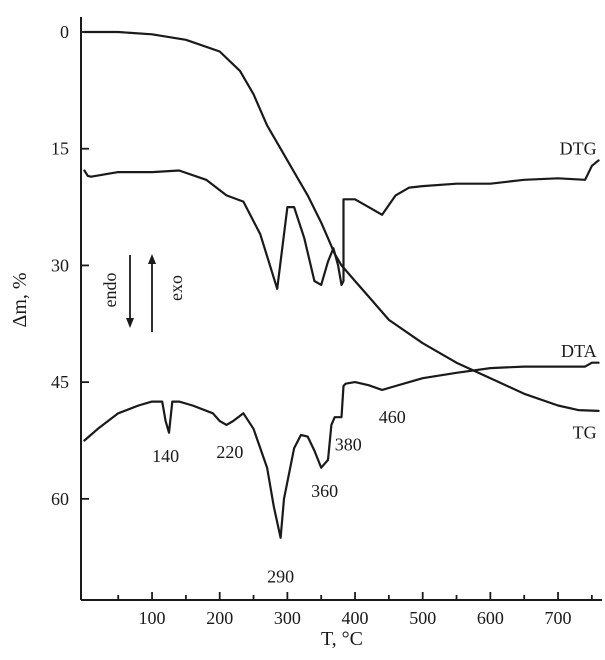 The width and height of the screenshot is (605, 660). Describe the element at coordinates (279, 497) in the screenshot. I see `peak-annotations: 140 220 290 360 380 460` at that location.